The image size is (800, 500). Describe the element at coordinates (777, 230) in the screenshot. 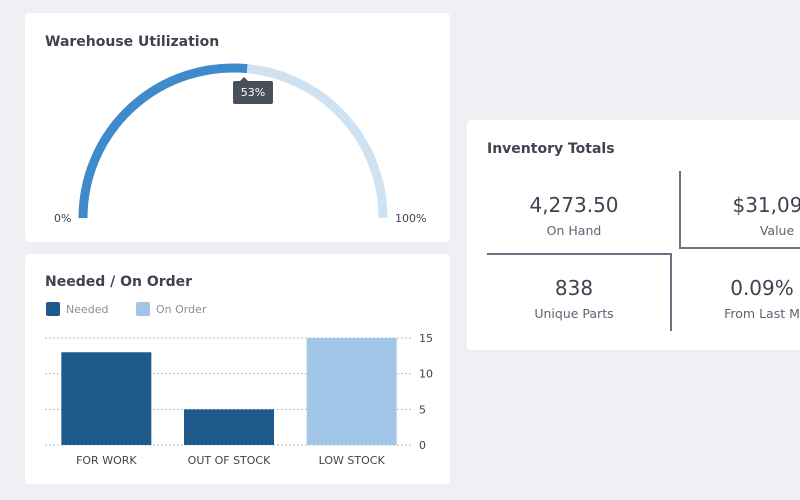

I see `stat-label: Value` at that location.